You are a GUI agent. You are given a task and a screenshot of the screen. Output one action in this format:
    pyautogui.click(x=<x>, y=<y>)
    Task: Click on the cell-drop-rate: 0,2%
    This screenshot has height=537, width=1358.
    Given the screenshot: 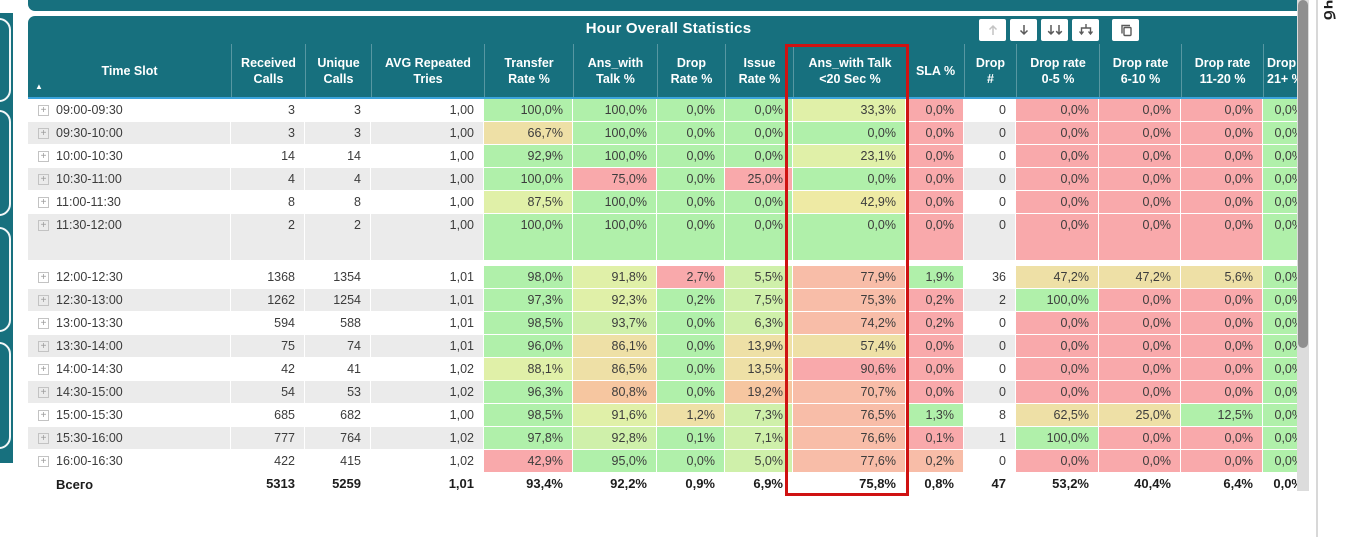 What is the action you would take?
    pyautogui.click(x=691, y=300)
    